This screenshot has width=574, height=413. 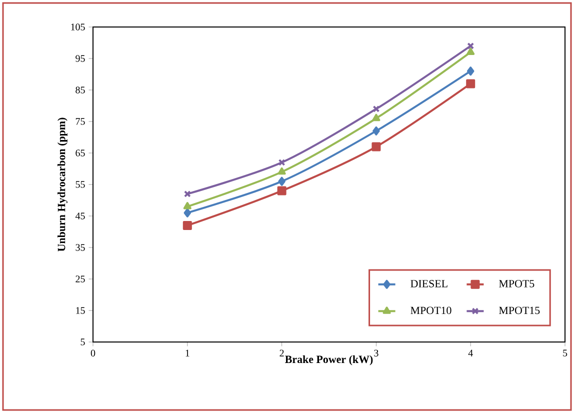 I want to click on y-tick-label: 5, so click(x=82, y=342).